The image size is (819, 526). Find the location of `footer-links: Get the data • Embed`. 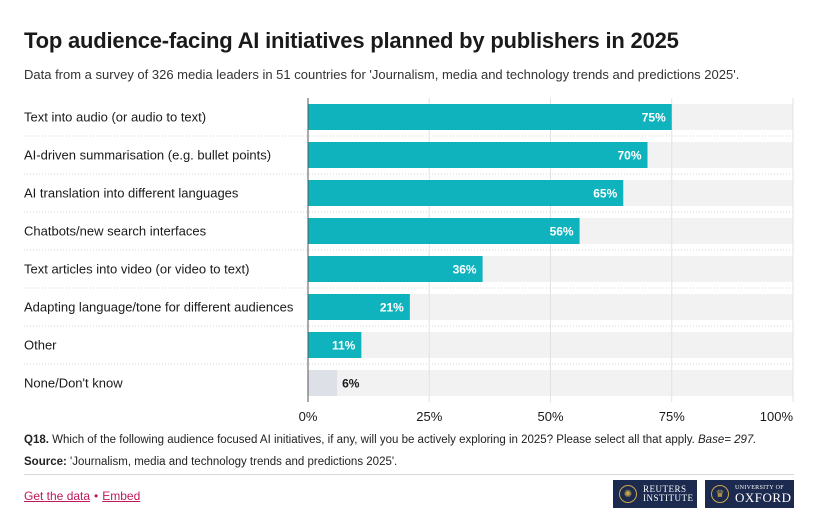

footer-links: Get the data • Embed is located at coordinates (82, 496).